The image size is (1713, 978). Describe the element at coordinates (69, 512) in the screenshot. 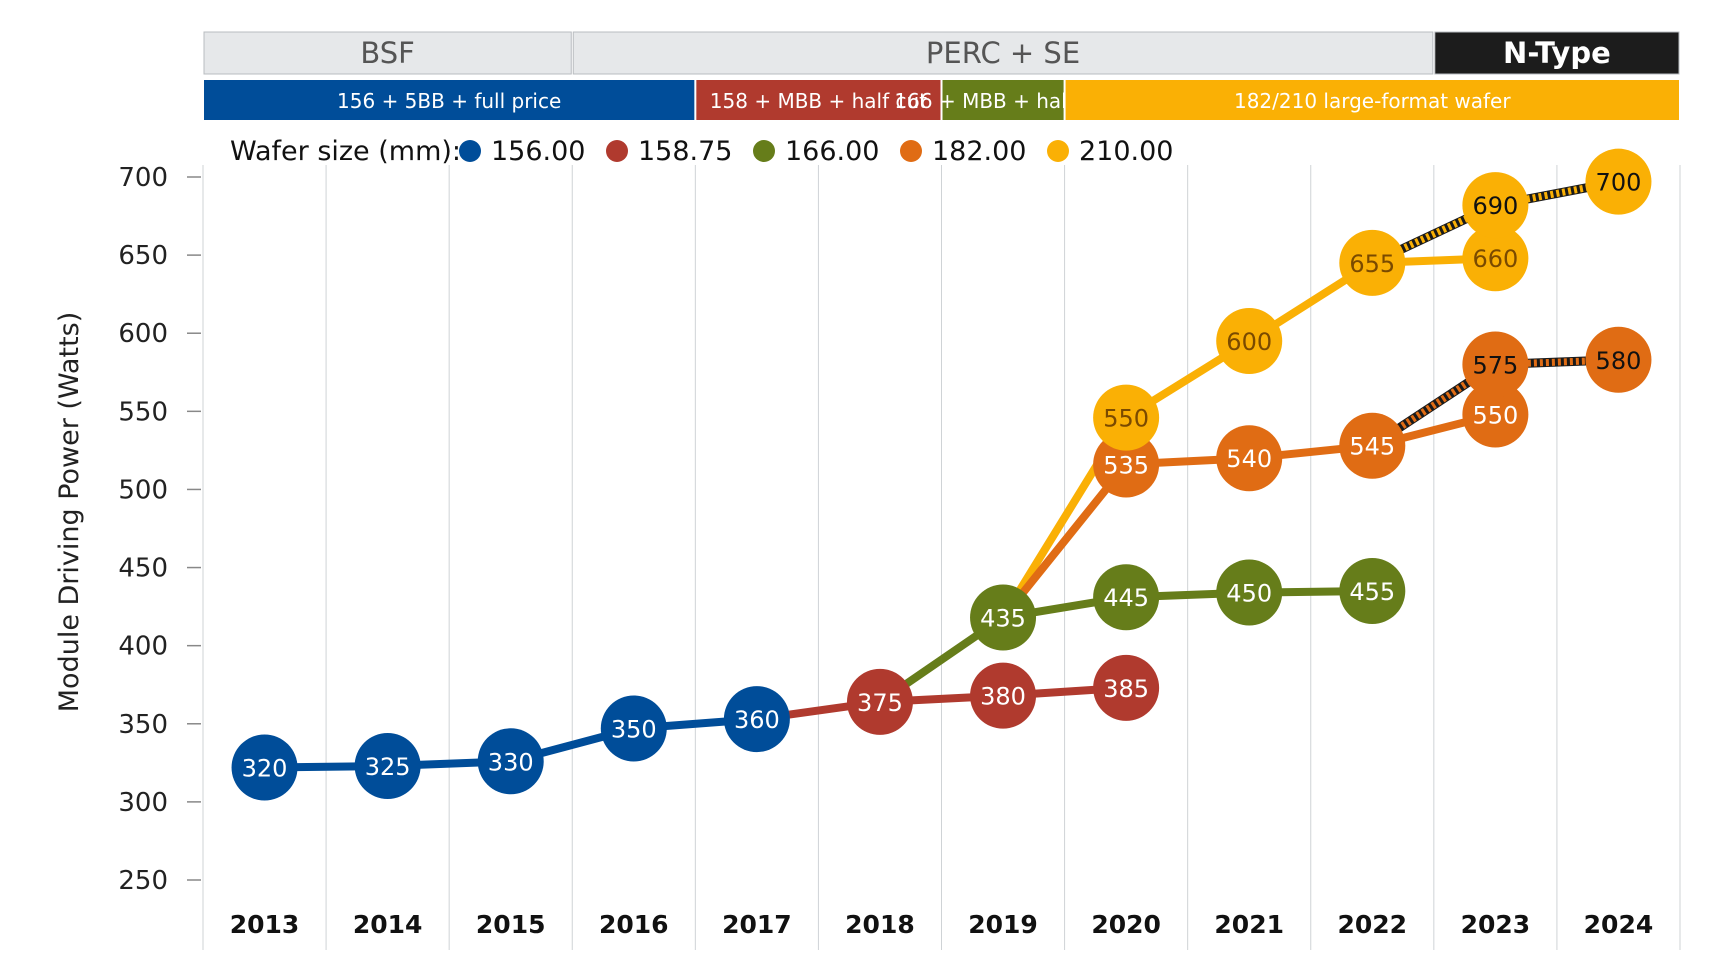

I see `y-axis-title: Module Driving Power (Watts)` at that location.